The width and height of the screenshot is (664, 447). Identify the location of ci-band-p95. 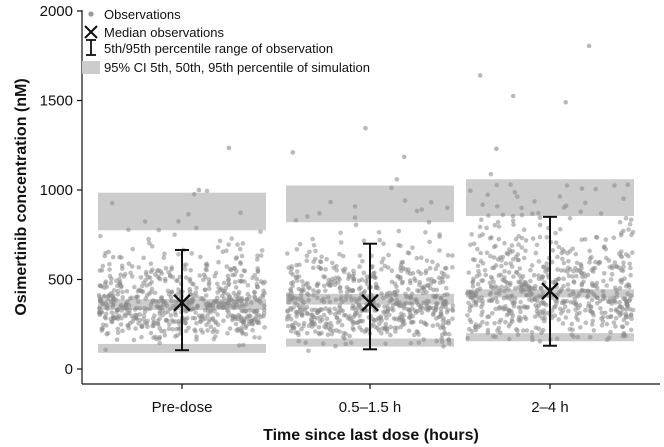
(370, 204).